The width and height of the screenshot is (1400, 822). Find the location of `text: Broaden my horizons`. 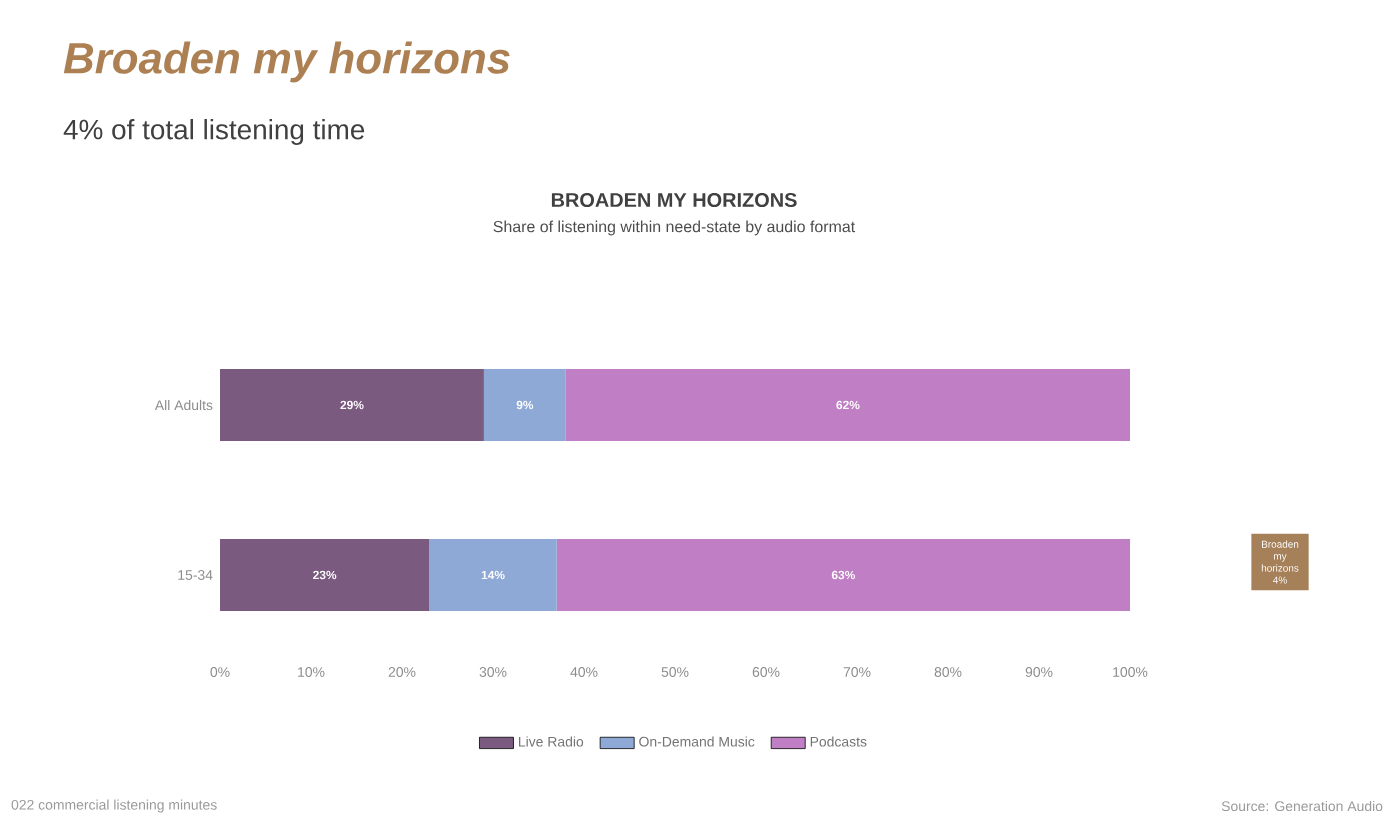

text: Broaden my horizons is located at coordinates (286, 62).